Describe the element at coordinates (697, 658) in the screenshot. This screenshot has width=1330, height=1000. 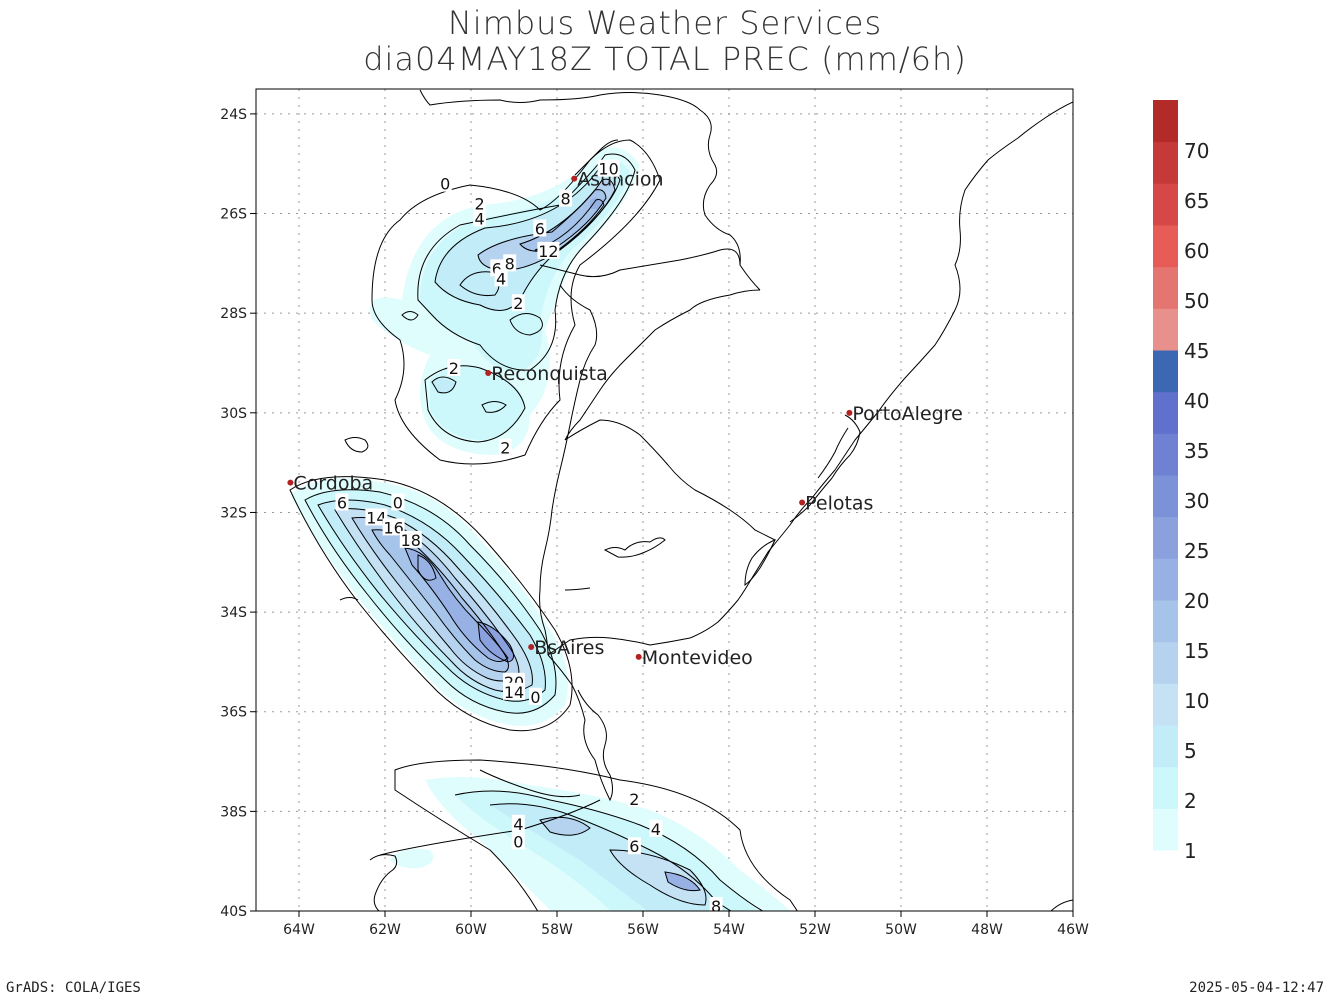
I see `city-label: Montevideo` at that location.